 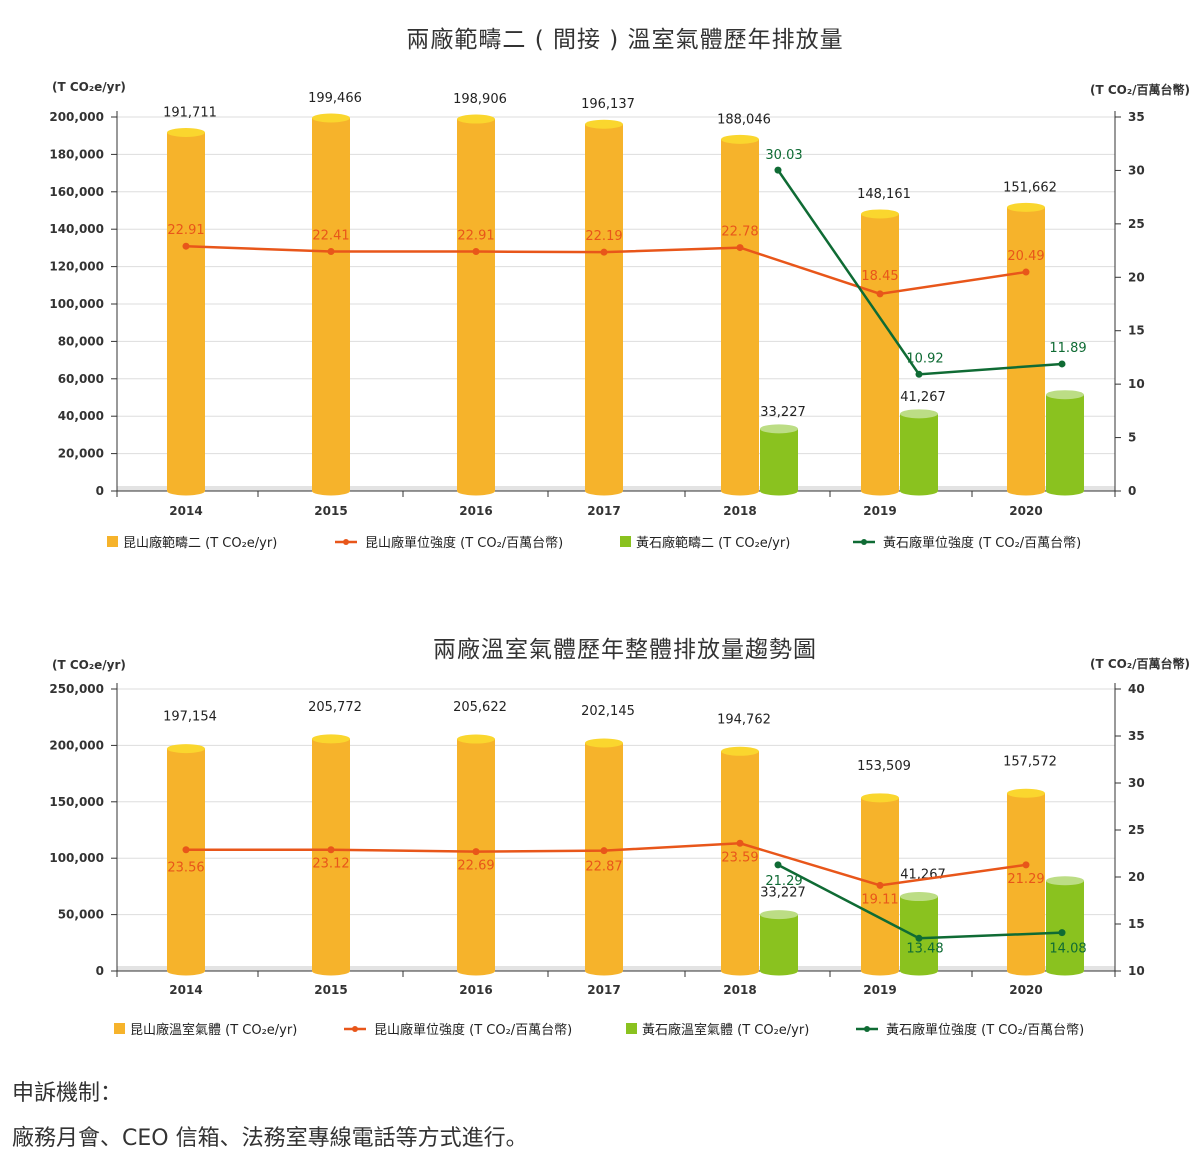 I want to click on y-axis-left-unit: (T CO₂e/yr), so click(x=89, y=665).